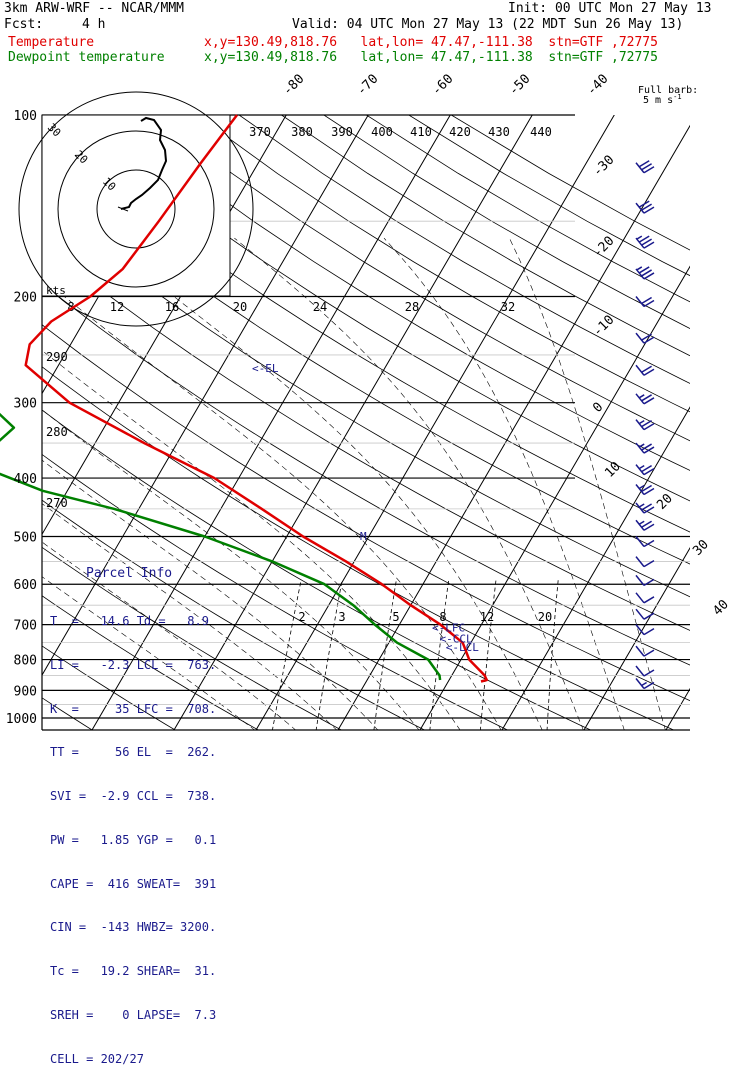 The height and width of the screenshot is (1081, 740). I want to click on isotherm-label: -40, so click(597, 85).